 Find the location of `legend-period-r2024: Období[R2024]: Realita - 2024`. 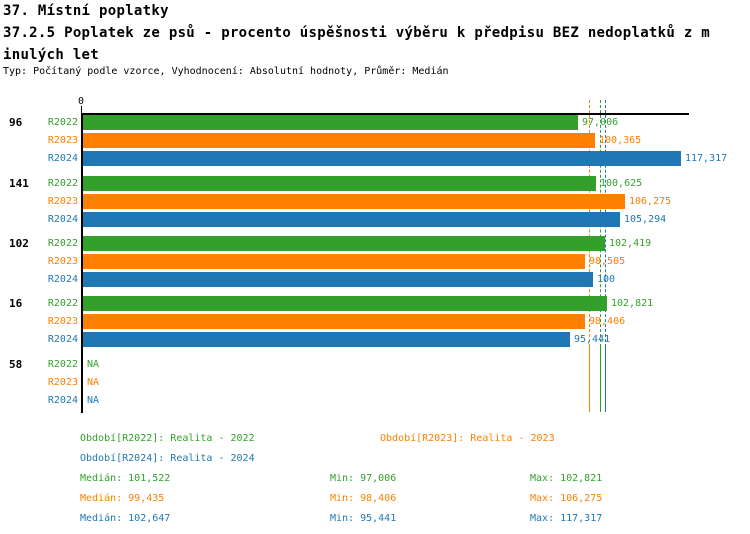

legend-period-r2024: Období[R2024]: Realita - 2024 is located at coordinates (167, 458).